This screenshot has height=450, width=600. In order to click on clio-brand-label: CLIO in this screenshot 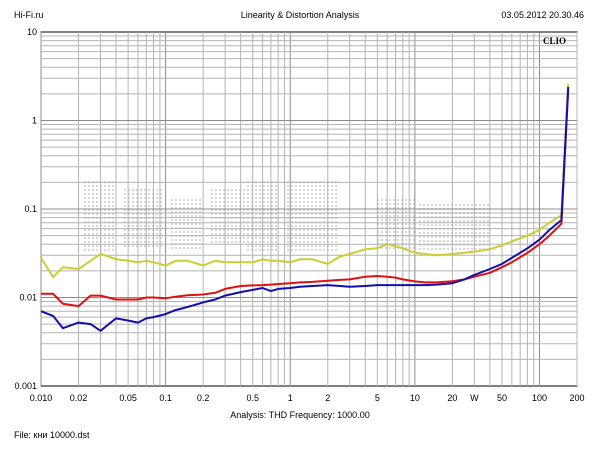, I will do `click(554, 41)`.